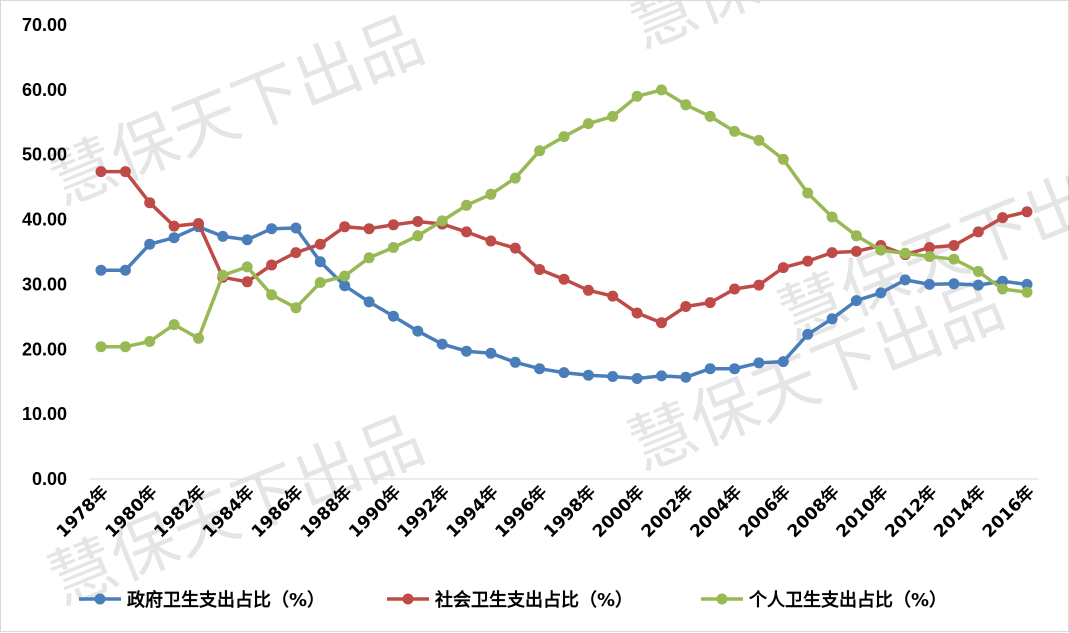  What do you see at coordinates (44, 90) in the screenshot?
I see `y-tick-label: 60.00` at bounding box center [44, 90].